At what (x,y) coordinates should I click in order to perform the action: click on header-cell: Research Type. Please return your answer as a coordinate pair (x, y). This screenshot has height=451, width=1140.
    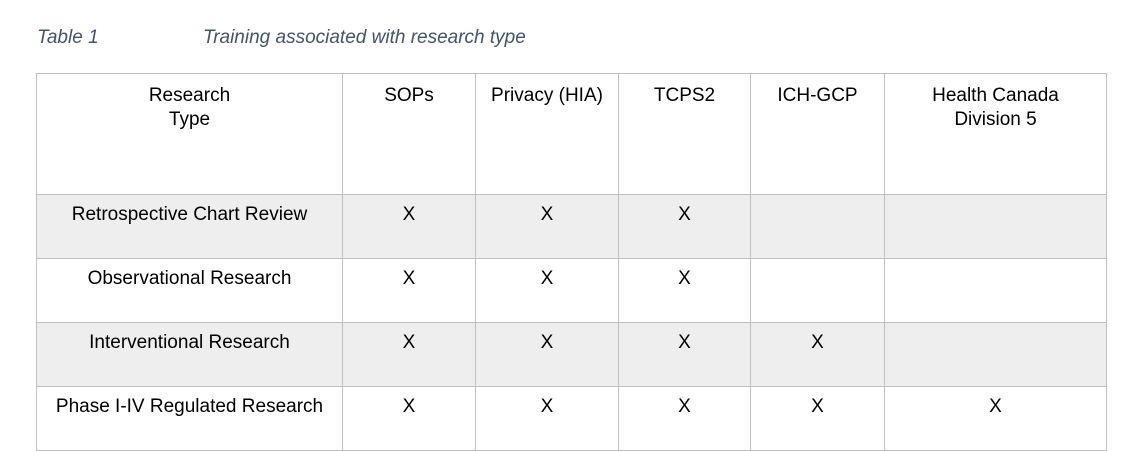
    Looking at the image, I should click on (189, 134).